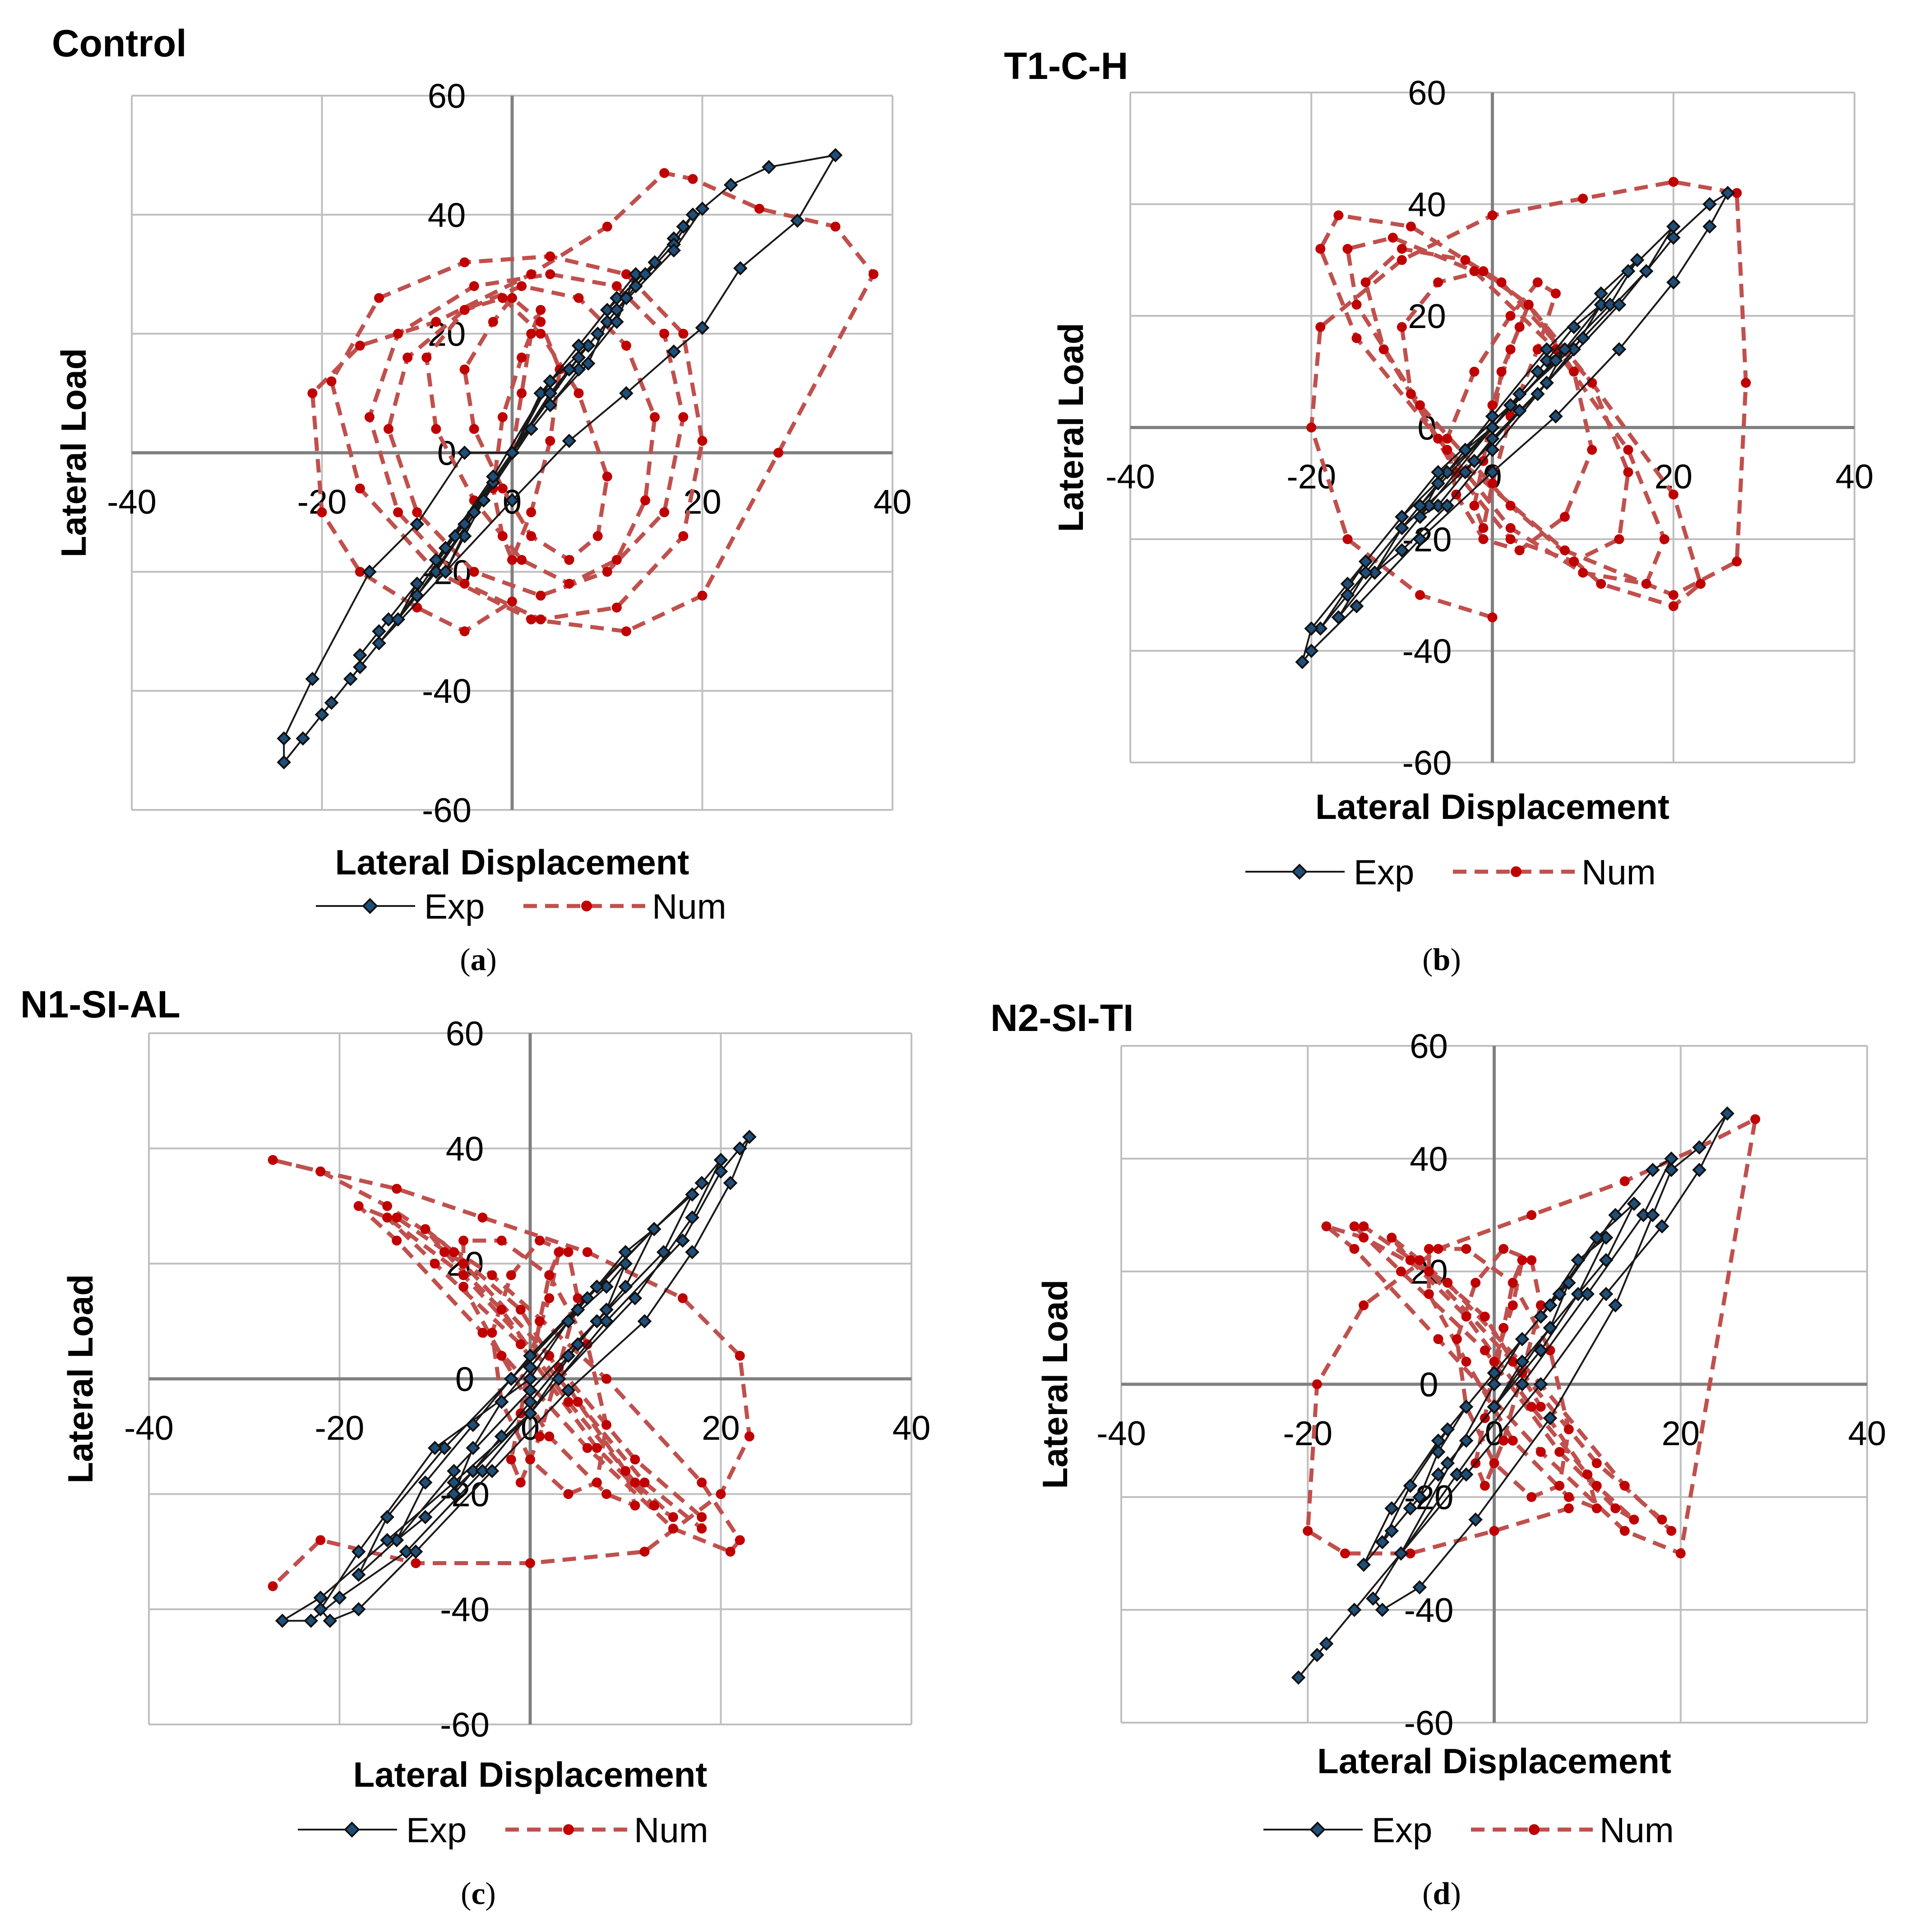  Describe the element at coordinates (80, 1379) in the screenshot. I see `y-axis-label: Lateral Load` at that location.